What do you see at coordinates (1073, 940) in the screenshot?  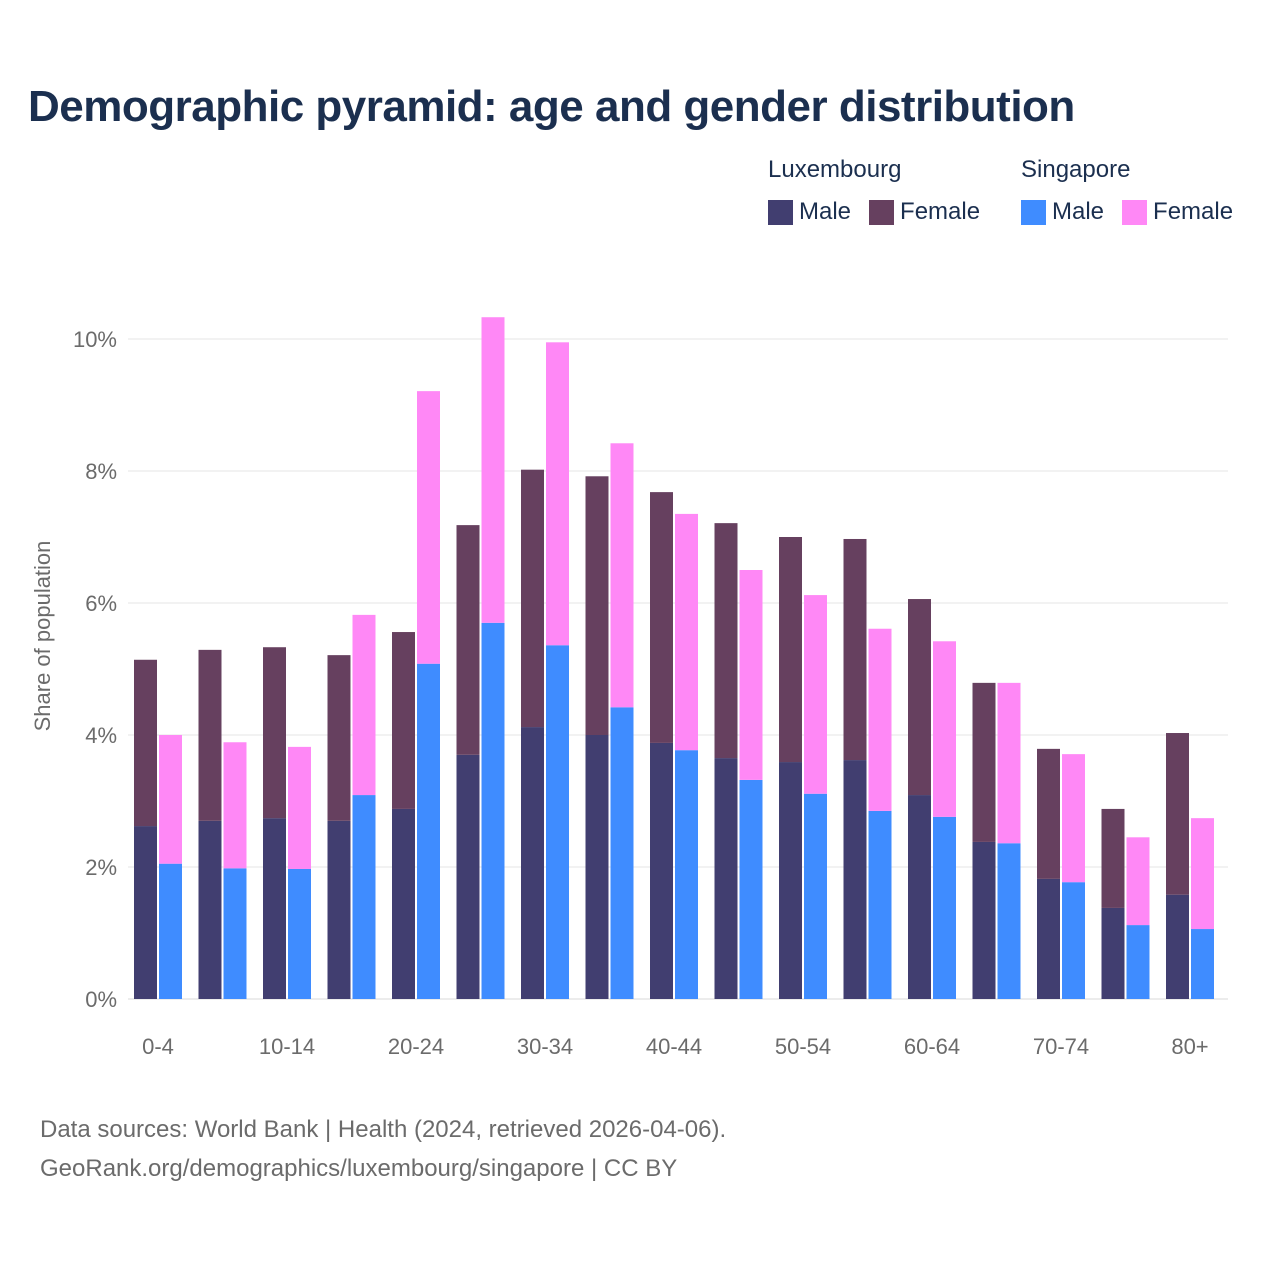 I see `bar-singapore-male: 70-74` at bounding box center [1073, 940].